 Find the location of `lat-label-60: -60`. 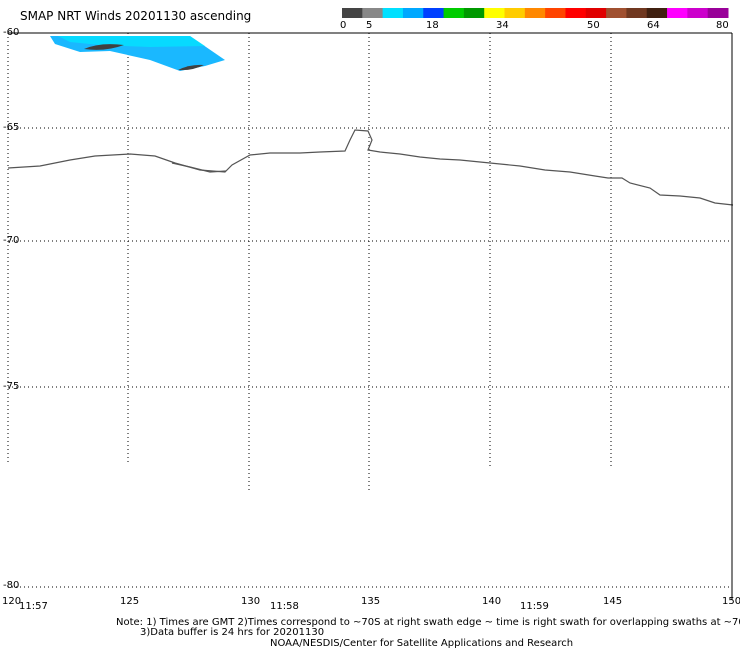

lat-label-60: -60 is located at coordinates (11, 32).